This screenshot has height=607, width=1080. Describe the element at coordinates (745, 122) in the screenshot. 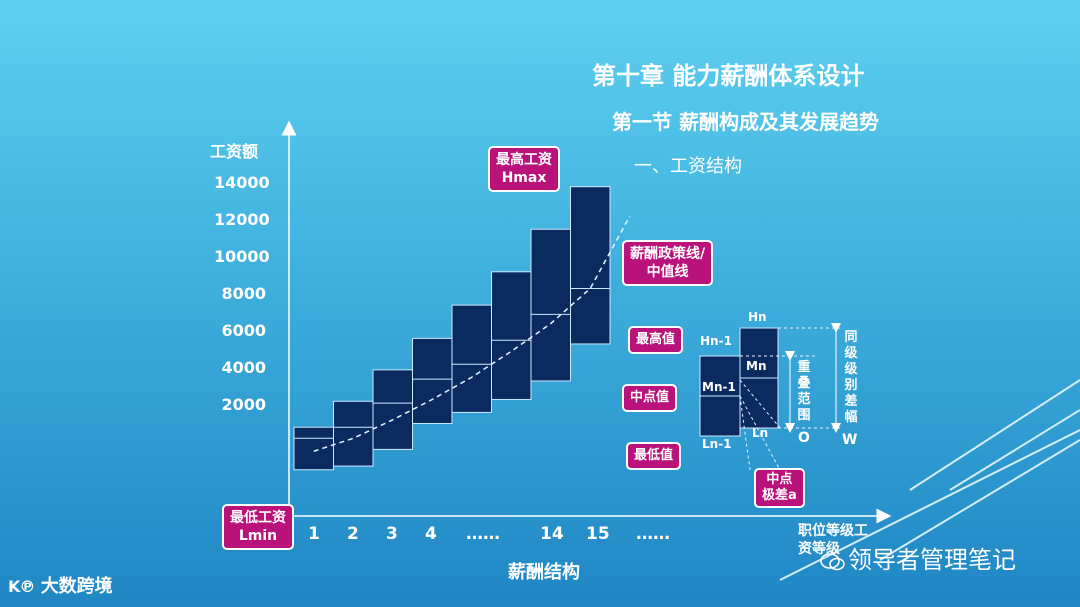

I see `section-title: 第一节 薪酬构成及其发展趋势` at that location.